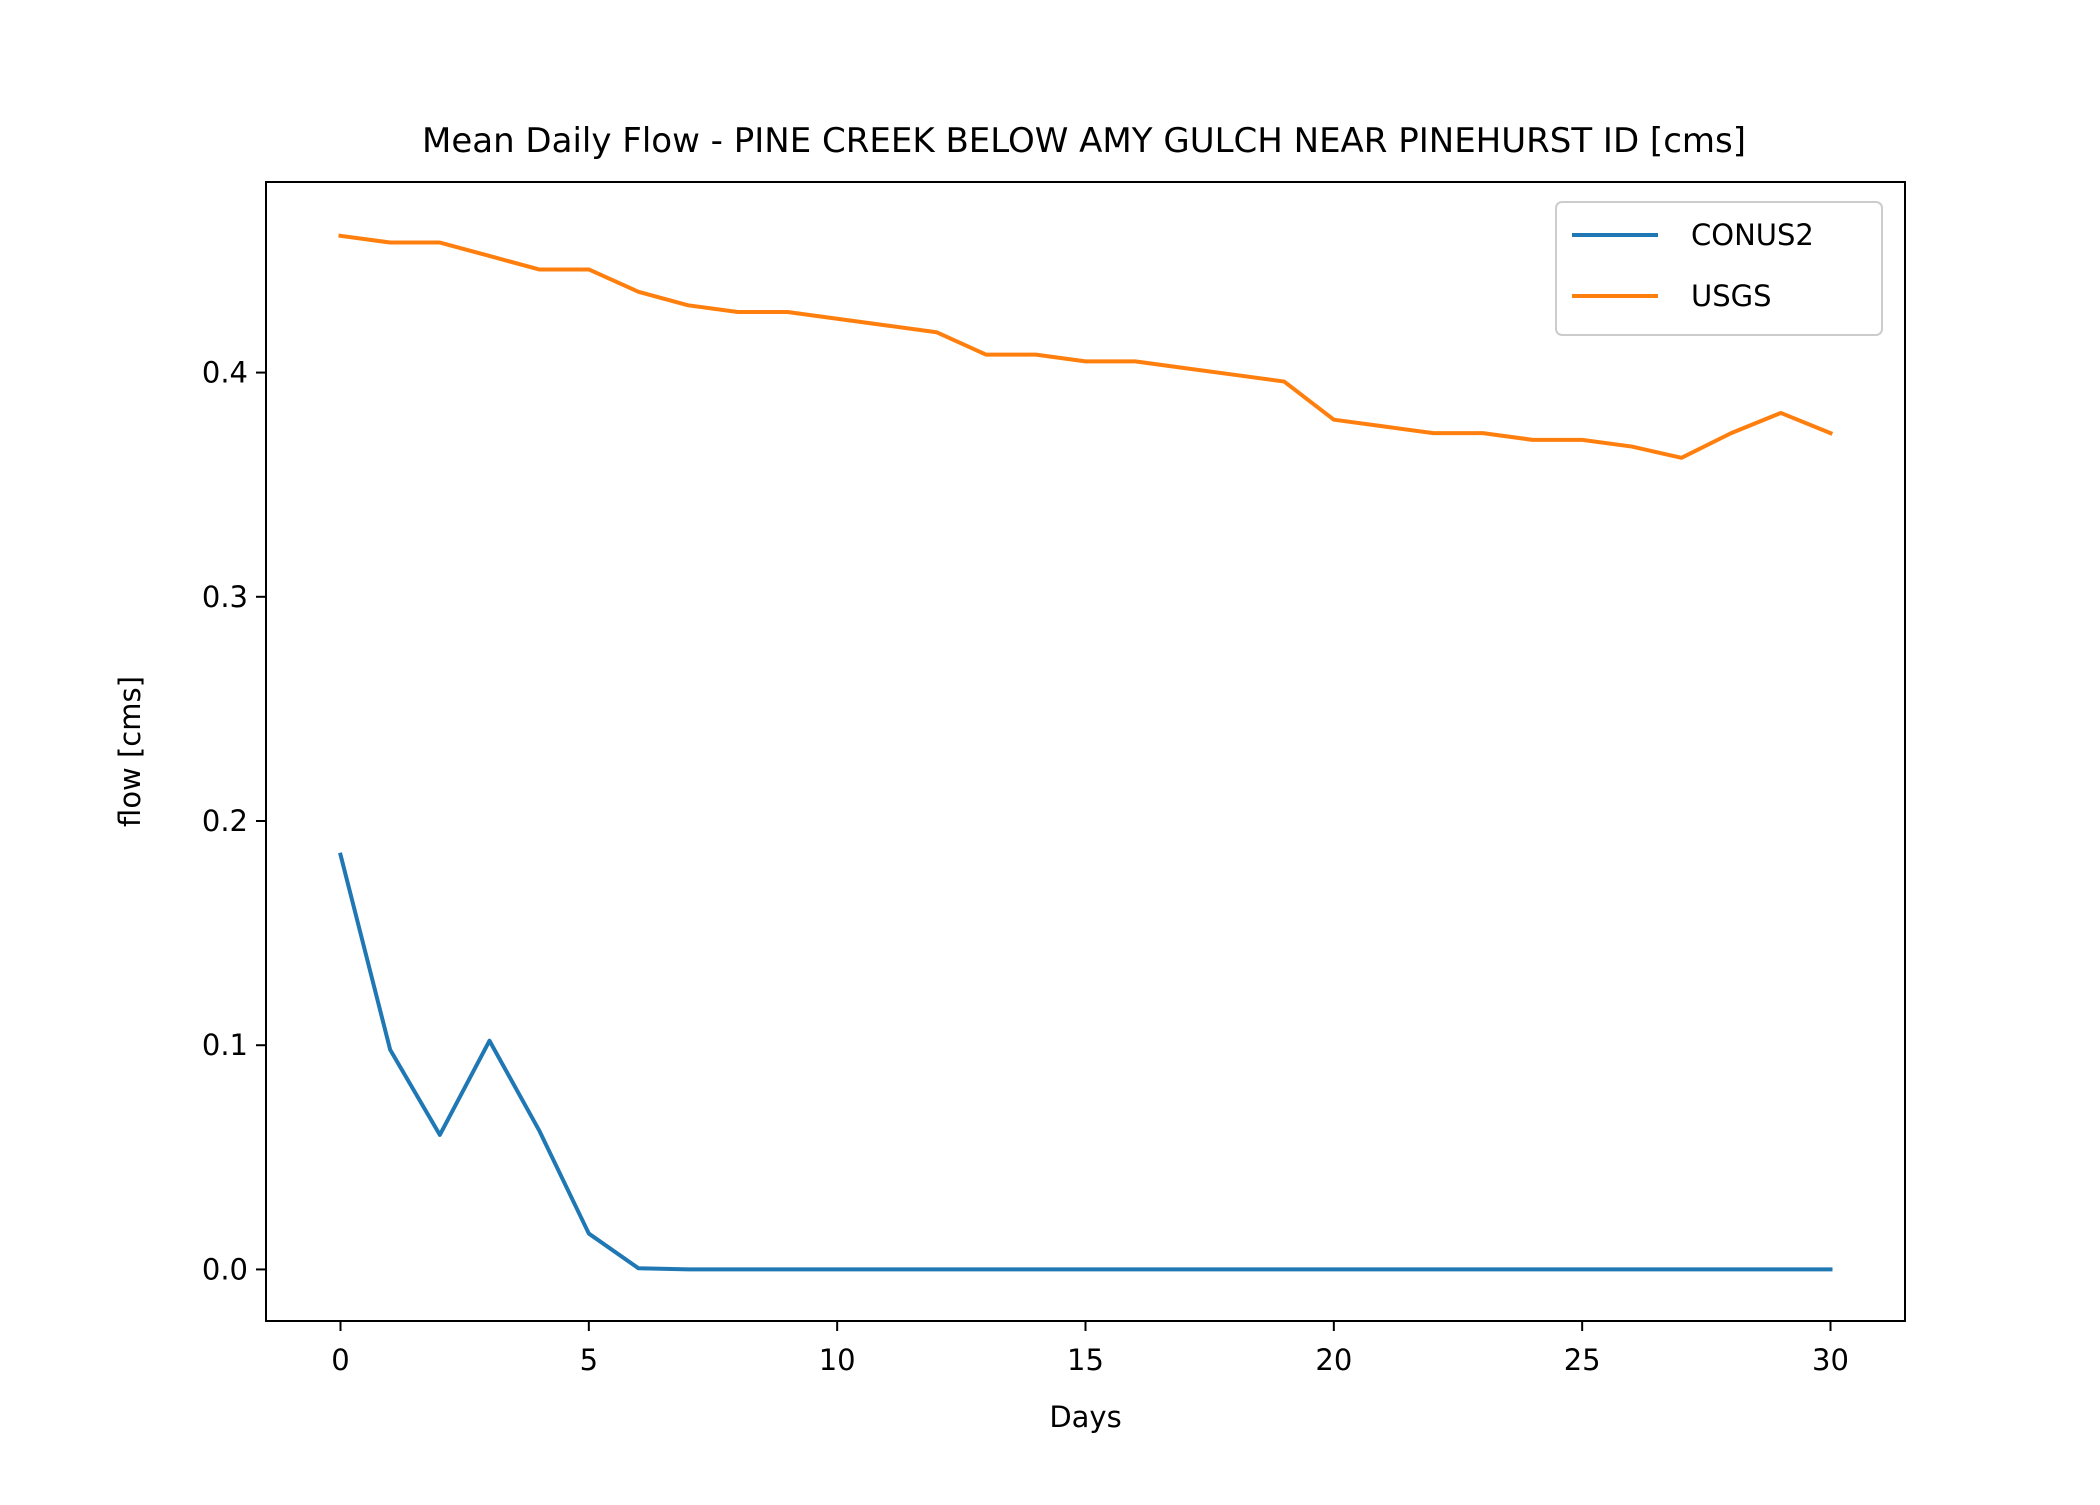 Image resolution: width=2100 pixels, height=1505 pixels. Describe the element at coordinates (1731, 296) in the screenshot. I see `legend-label-usgs: USGS` at that location.